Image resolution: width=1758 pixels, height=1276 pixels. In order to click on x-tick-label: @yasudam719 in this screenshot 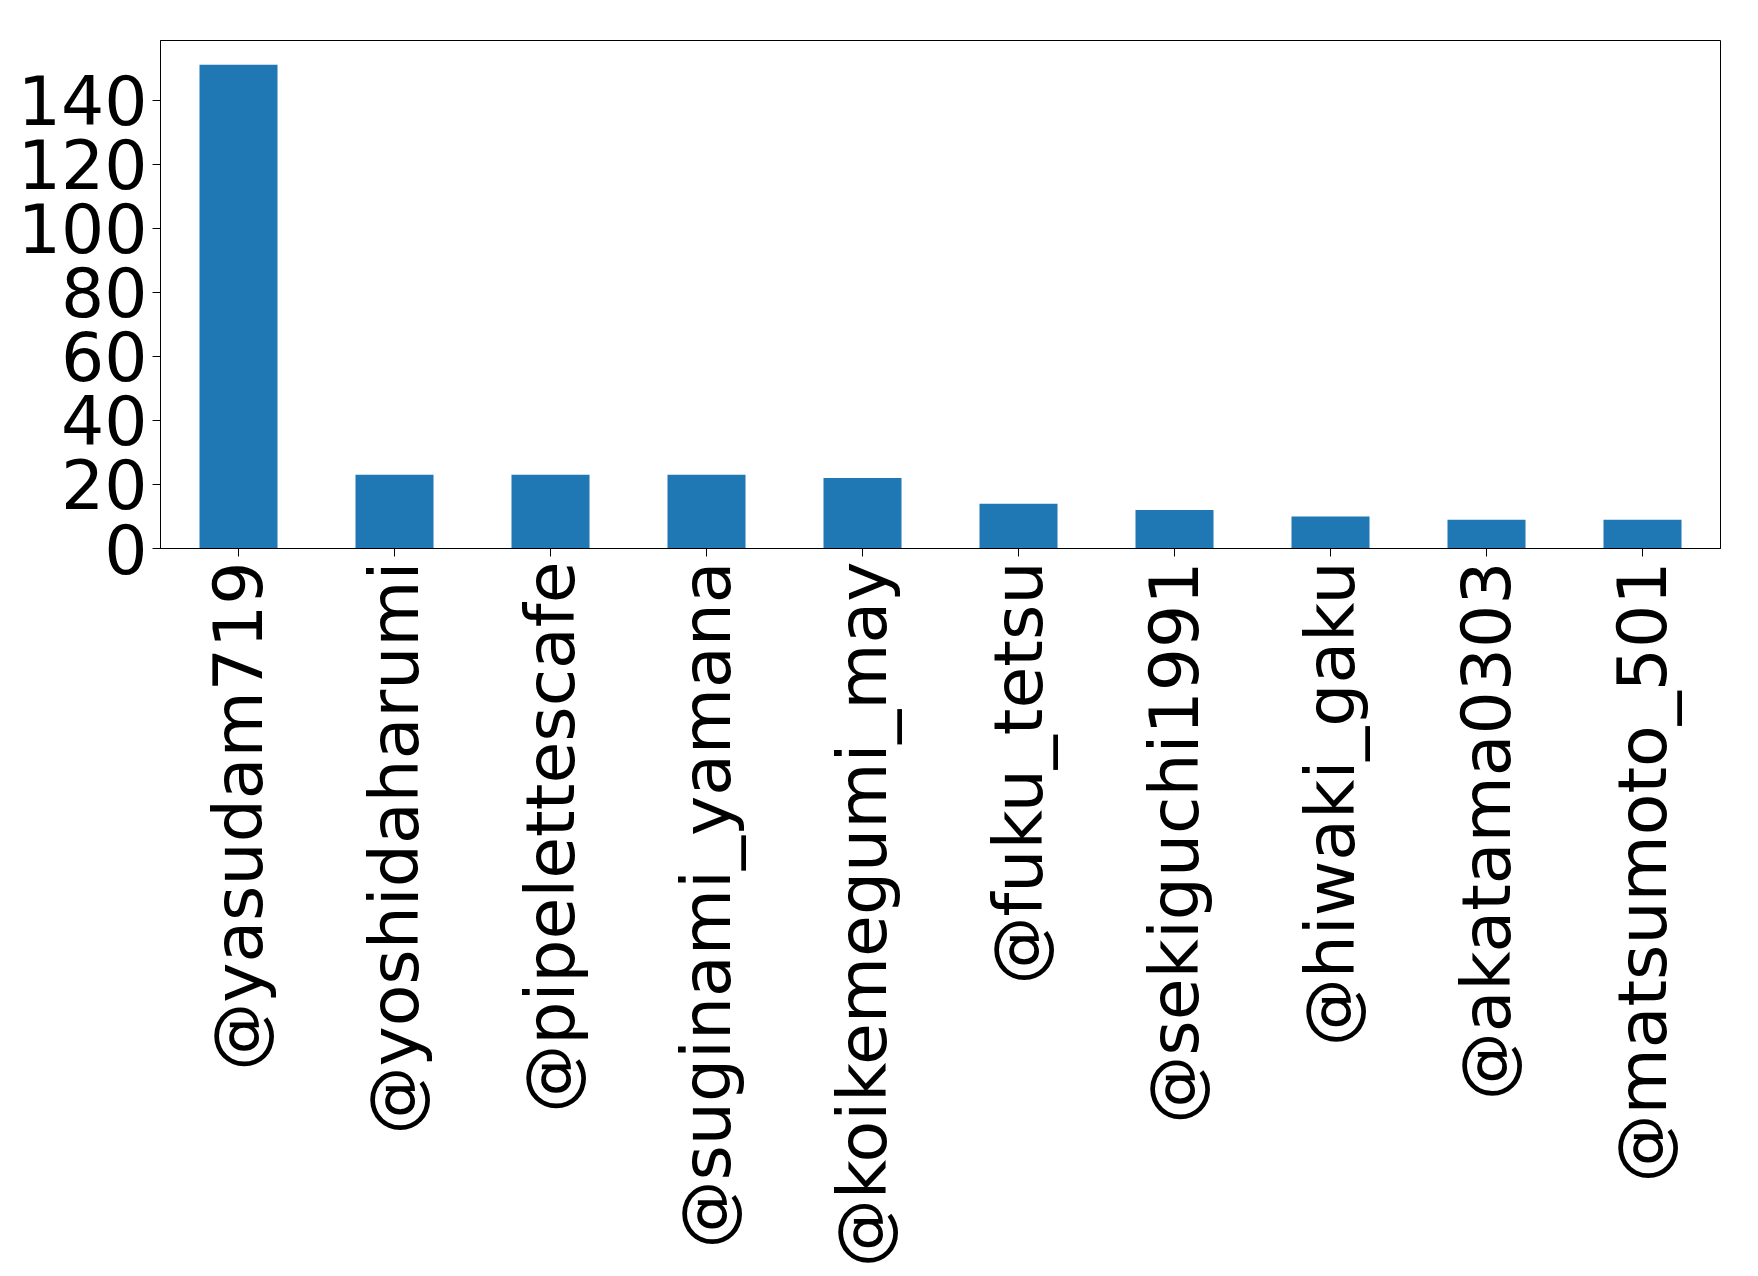, I will do `click(238, 816)`.